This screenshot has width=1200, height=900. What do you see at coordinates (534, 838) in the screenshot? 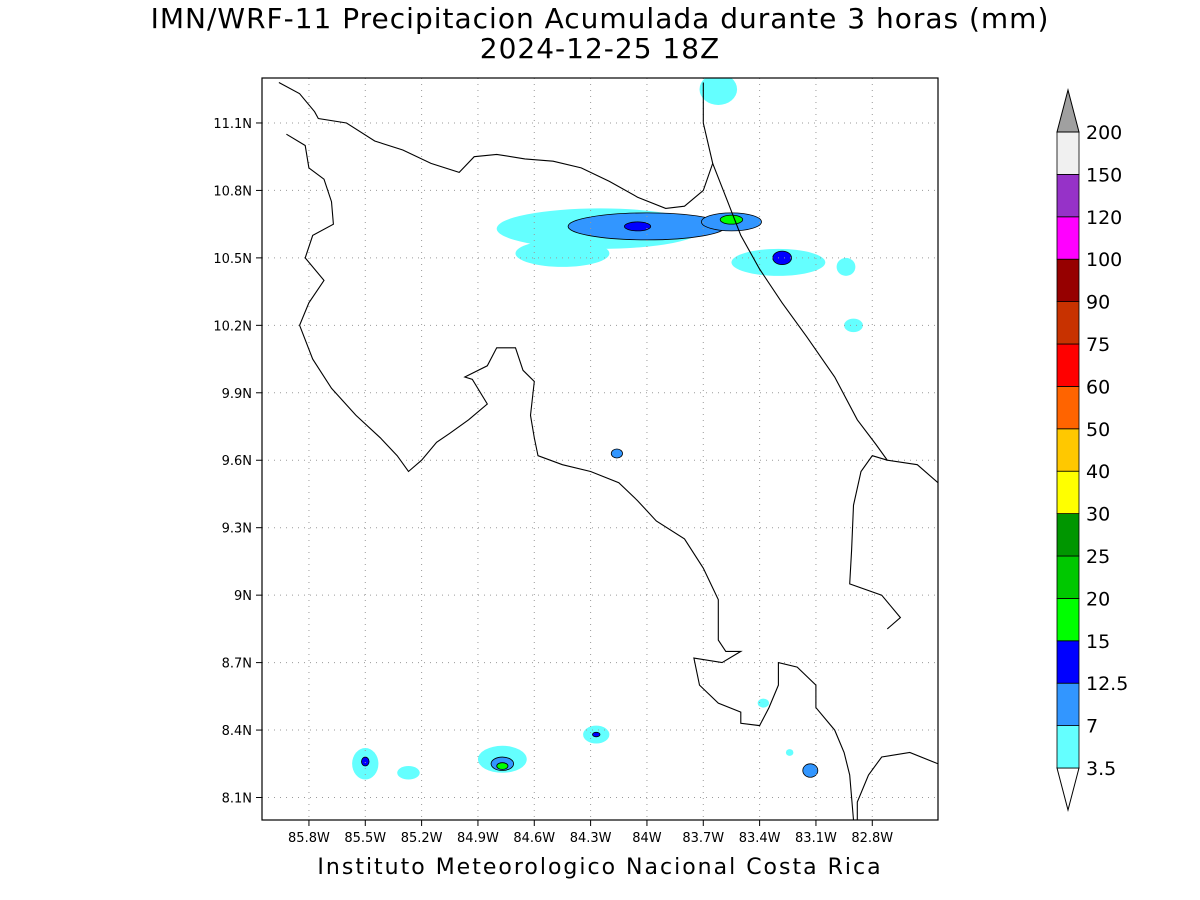
I see `x-tick-label: 84.6W` at bounding box center [534, 838].